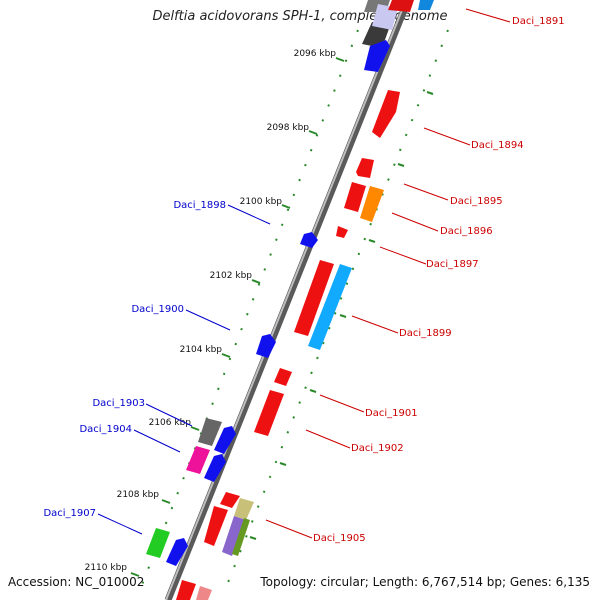 This screenshot has height=600, width=600. What do you see at coordinates (391, 413) in the screenshot?
I see `gene-label-daci-1901: Daci_1901` at bounding box center [391, 413].